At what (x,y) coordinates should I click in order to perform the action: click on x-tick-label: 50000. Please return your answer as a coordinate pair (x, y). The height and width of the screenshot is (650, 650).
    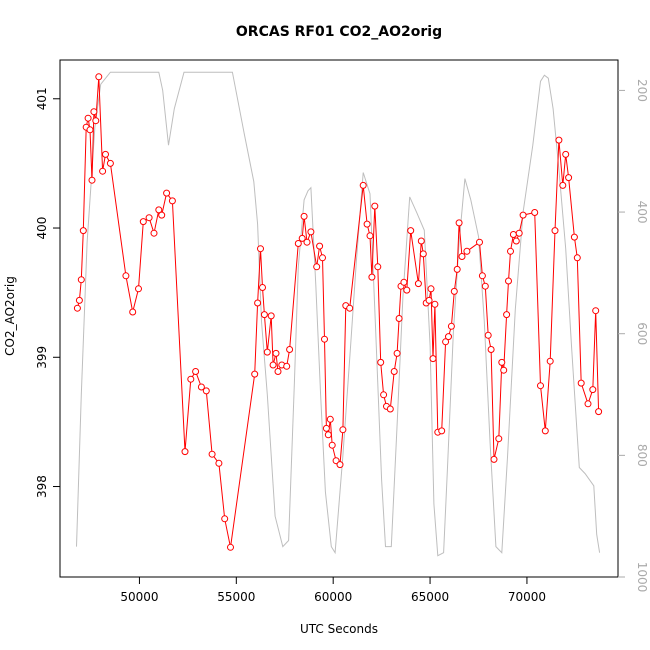
    Looking at the image, I should click on (139, 597).